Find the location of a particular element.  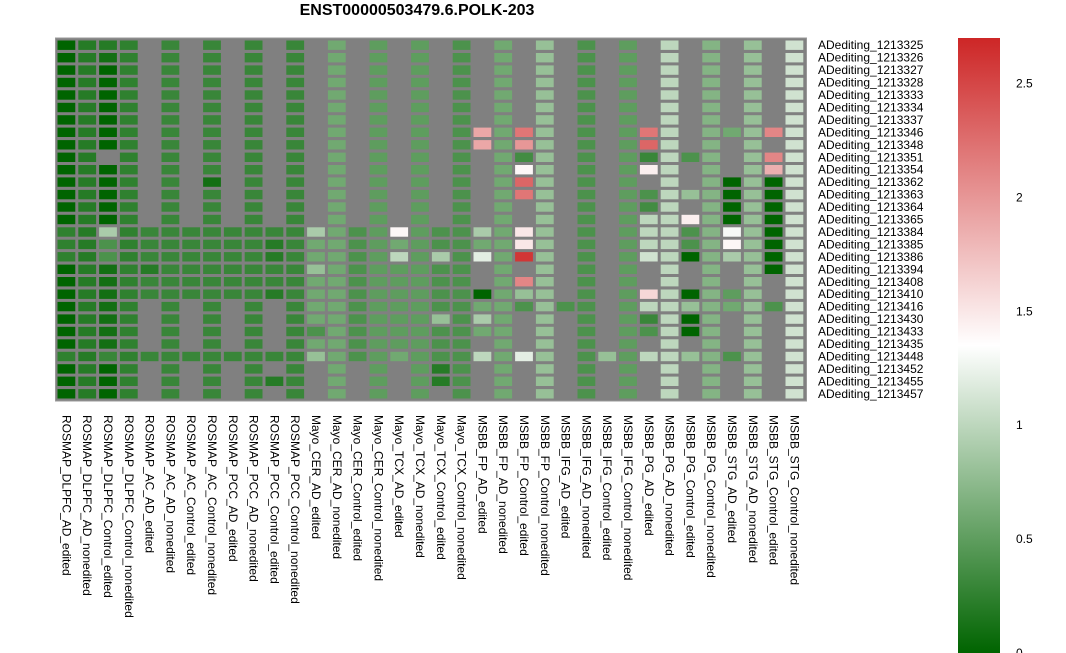

column-label: ROSMAP_AC_Control_nonedited is located at coordinates (212, 505).